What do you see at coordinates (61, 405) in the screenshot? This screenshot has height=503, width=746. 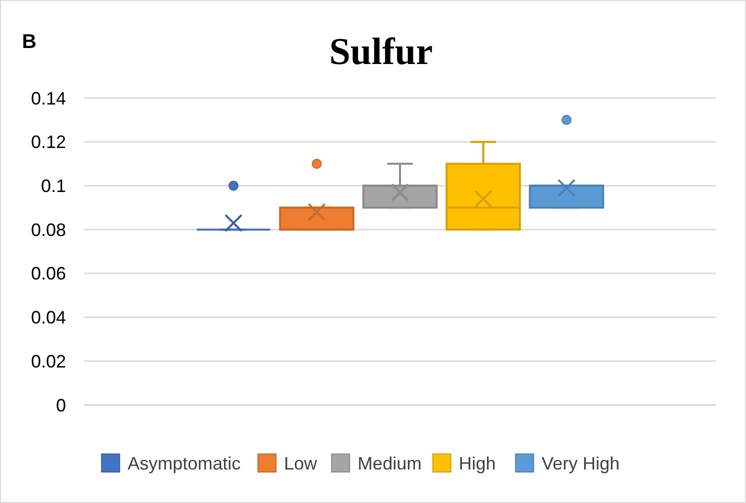 I see `y-tick-label: 0` at bounding box center [61, 405].